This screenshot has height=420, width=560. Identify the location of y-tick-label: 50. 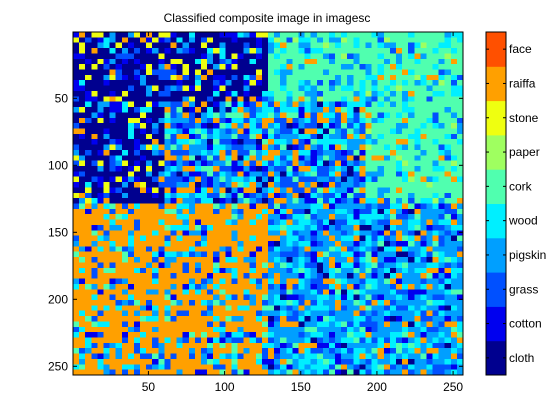
(62, 98).